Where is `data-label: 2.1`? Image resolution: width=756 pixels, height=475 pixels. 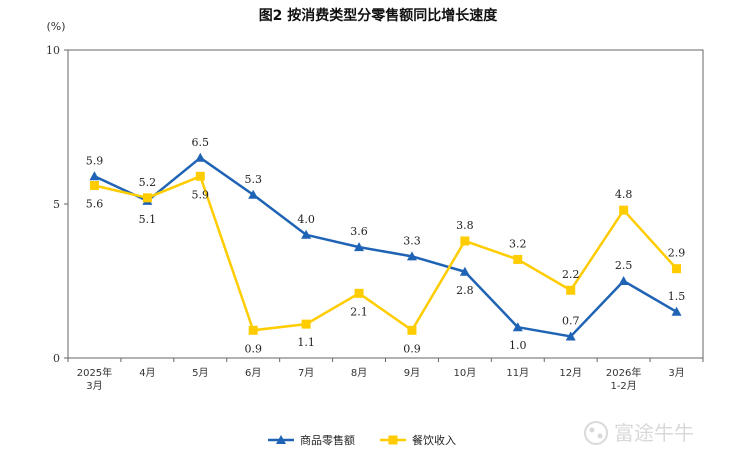 data-label: 2.1 is located at coordinates (359, 311).